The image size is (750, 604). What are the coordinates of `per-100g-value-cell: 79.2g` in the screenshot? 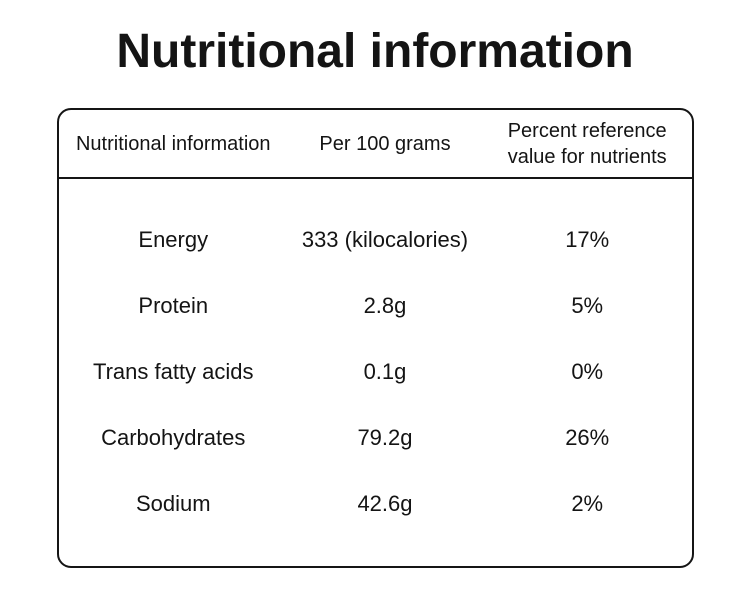 It's located at (385, 437).